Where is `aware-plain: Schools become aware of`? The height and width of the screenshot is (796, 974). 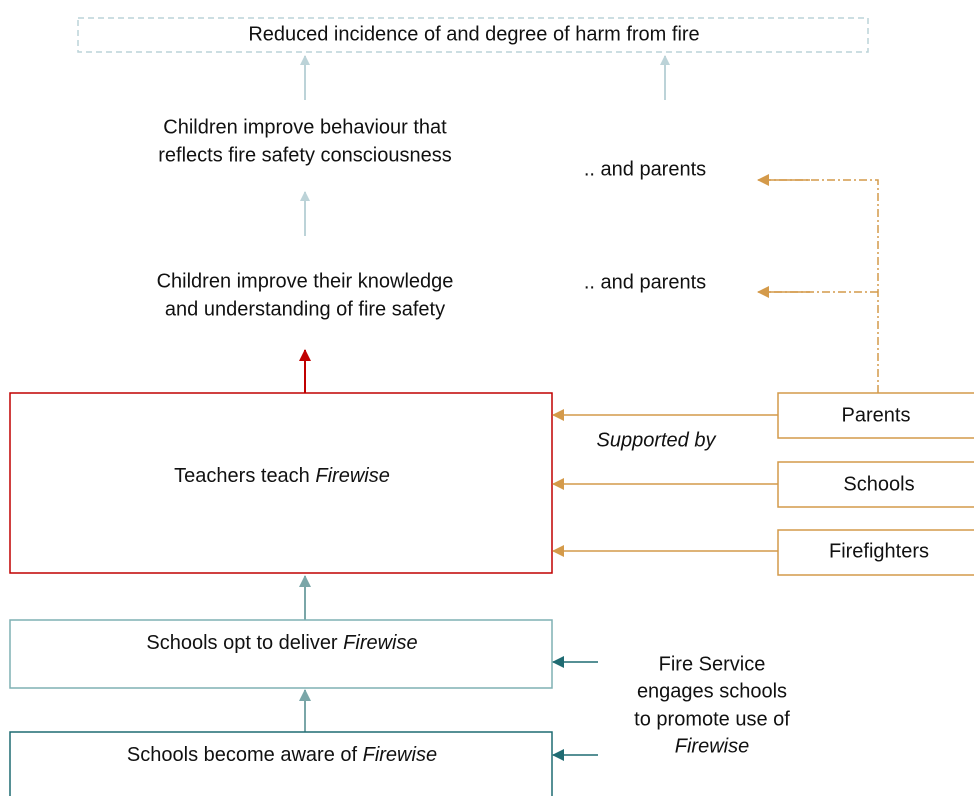
aware-plain: Schools become aware of is located at coordinates (245, 755).